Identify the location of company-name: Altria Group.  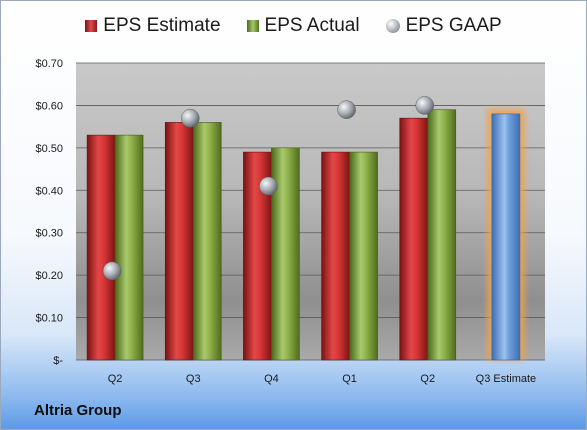
(78, 410).